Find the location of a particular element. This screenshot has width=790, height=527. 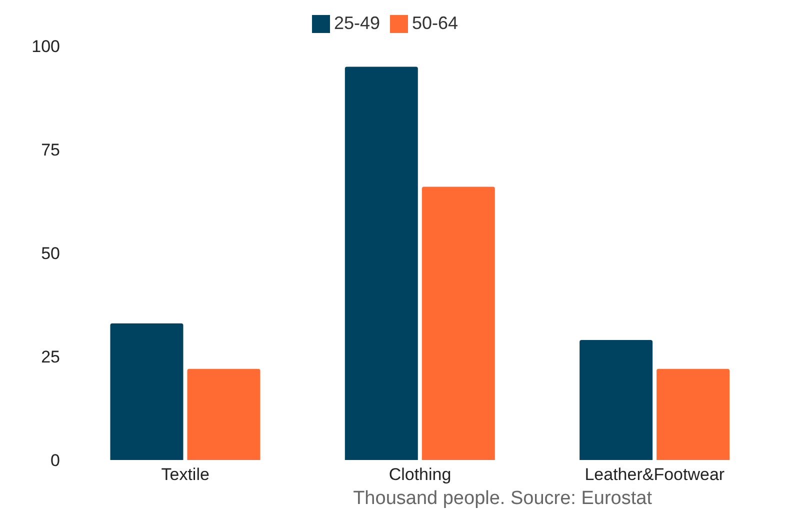

text: Thousand people. Soucre: Eurostat is located at coordinates (502, 499).